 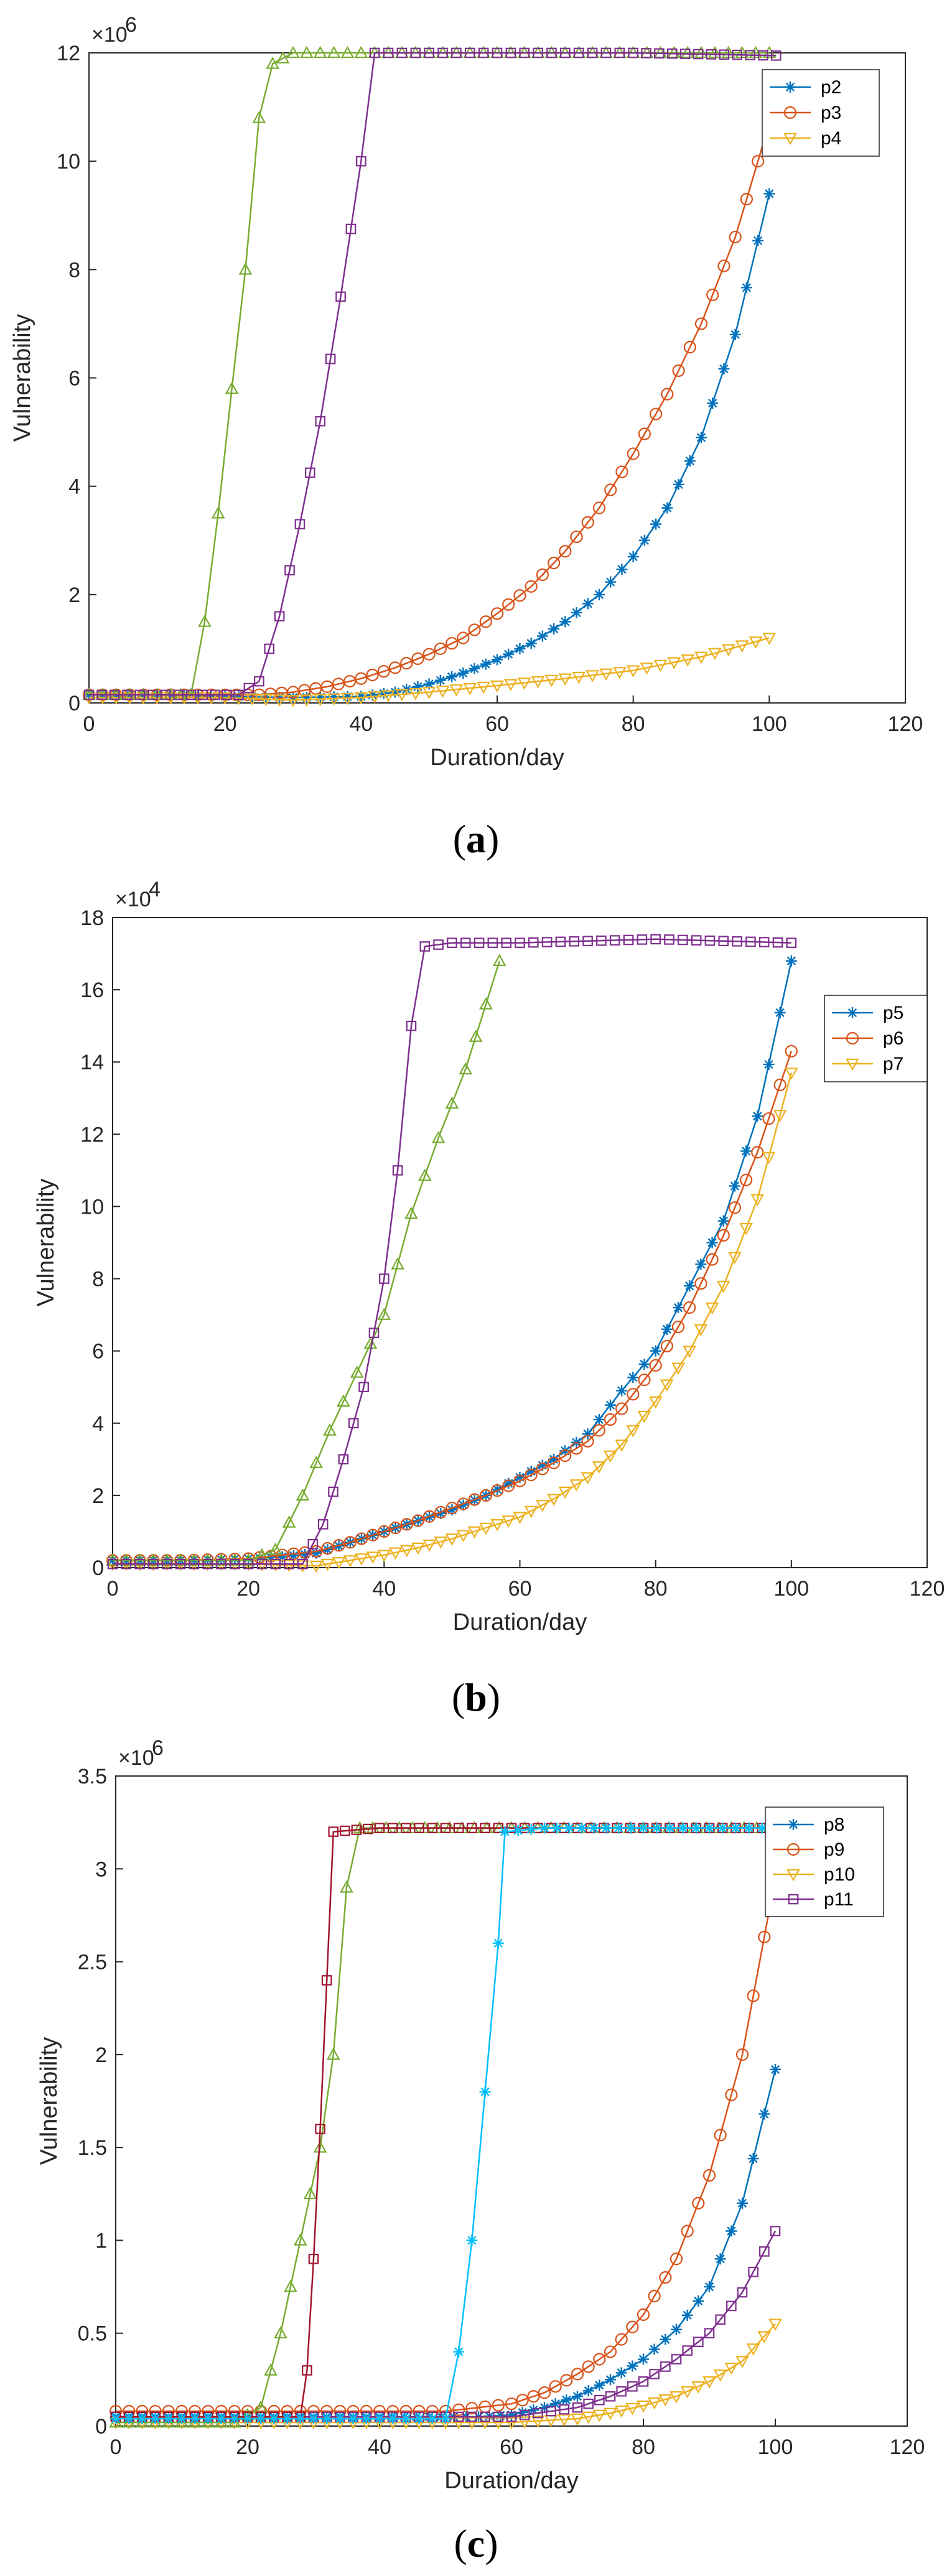 I want to click on y-tick-label: 10, so click(x=92, y=1207).